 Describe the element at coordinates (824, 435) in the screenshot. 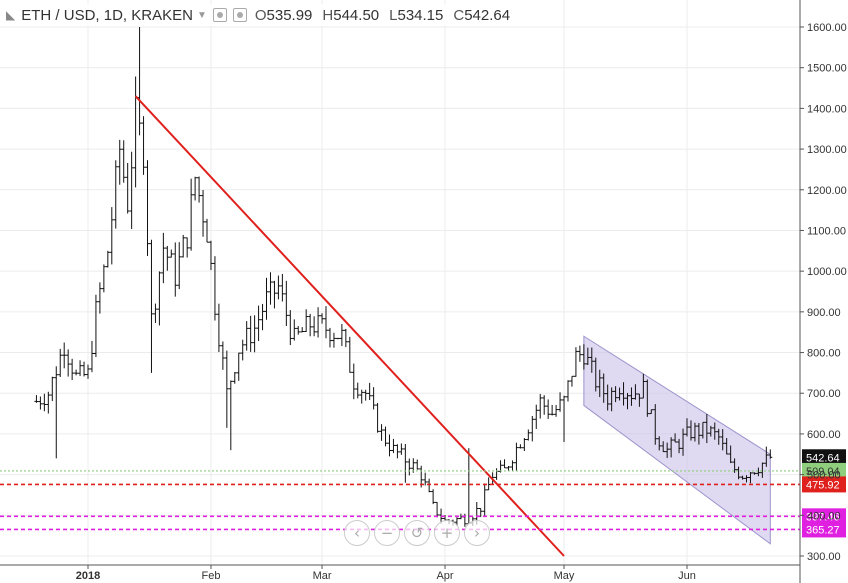

I see `y-tick-label: 600.00` at that location.